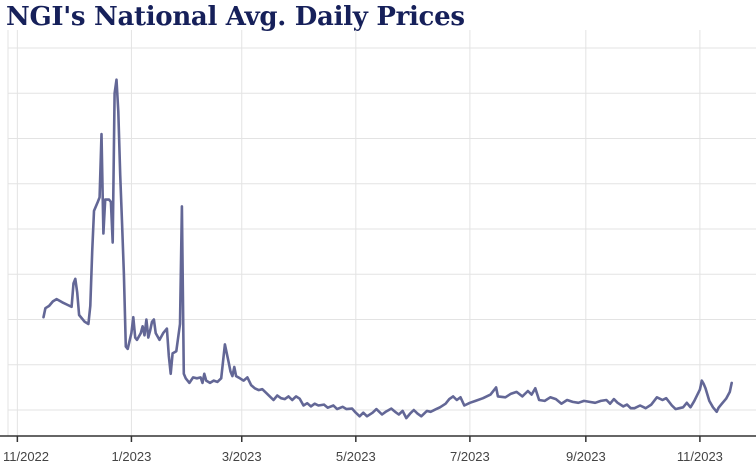 Image resolution: width=756 pixels, height=468 pixels. I want to click on x-axis, so click(378, 438).